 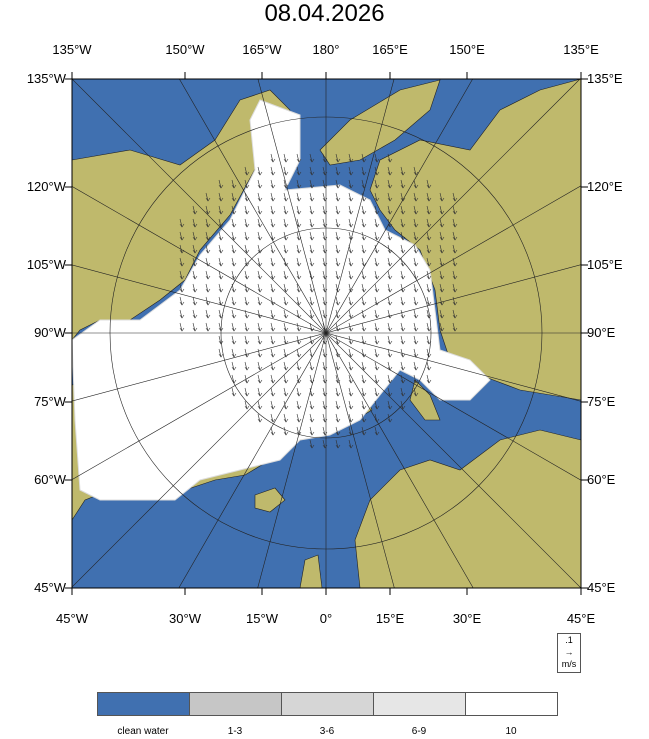 What do you see at coordinates (601, 332) in the screenshot?
I see `right-longitude-label: 90°E` at bounding box center [601, 332].